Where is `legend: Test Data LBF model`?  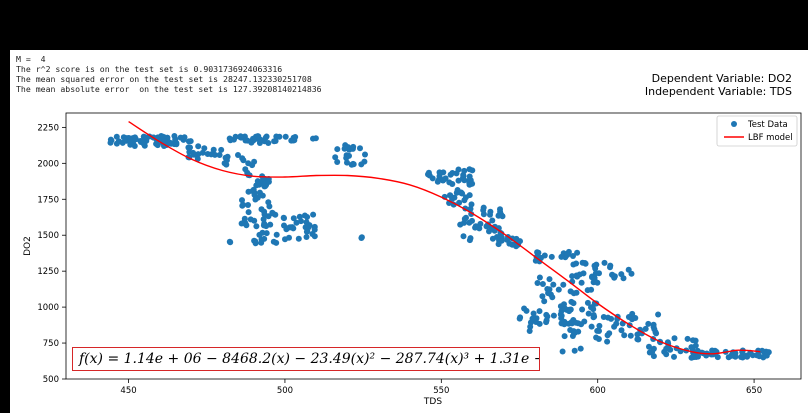
legend: Test Data LBF model is located at coordinates (757, 131).